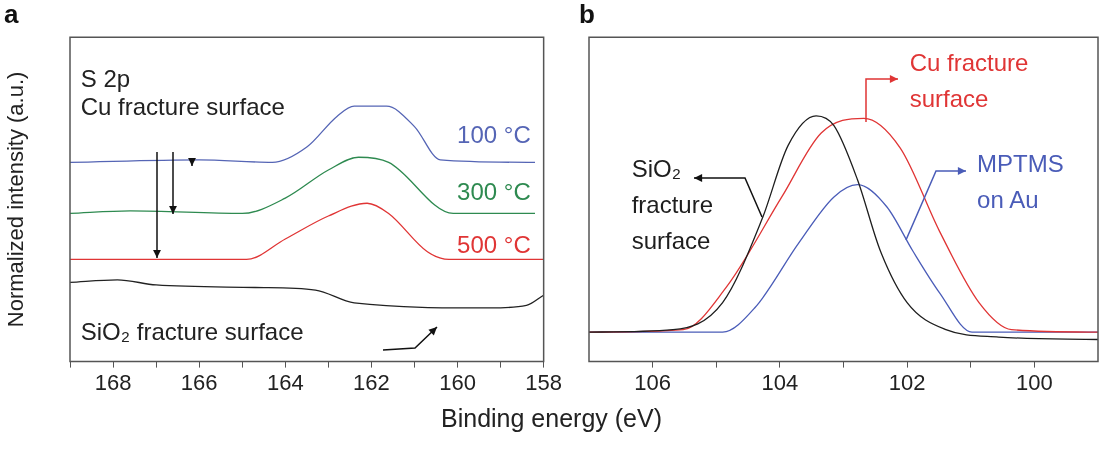 This screenshot has width=1103, height=452. Describe the element at coordinates (1020, 181) in the screenshot. I see `legend-label: MPTMS on Au` at that location.